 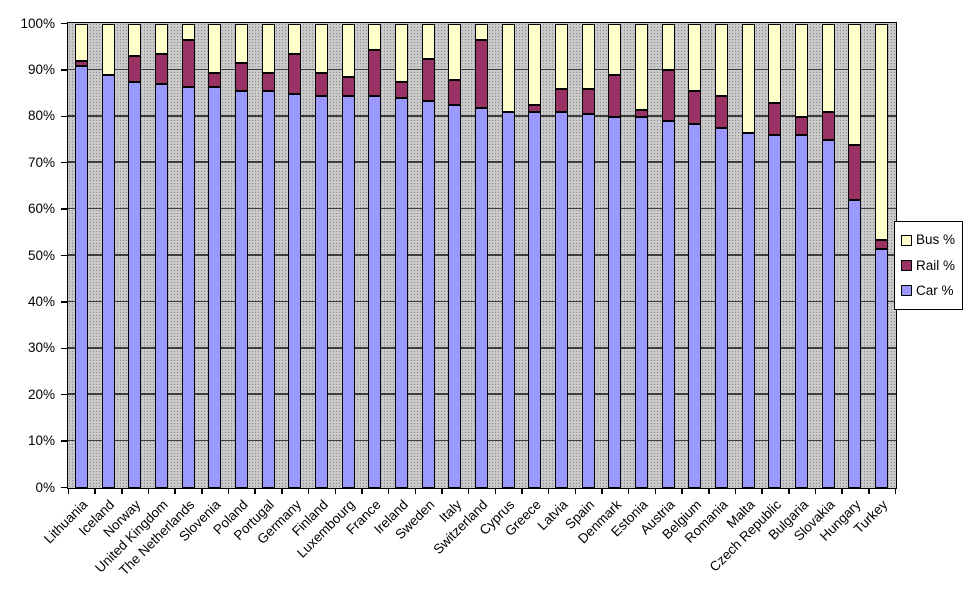 What do you see at coordinates (935, 290) in the screenshot?
I see `legend-label: Car %` at bounding box center [935, 290].